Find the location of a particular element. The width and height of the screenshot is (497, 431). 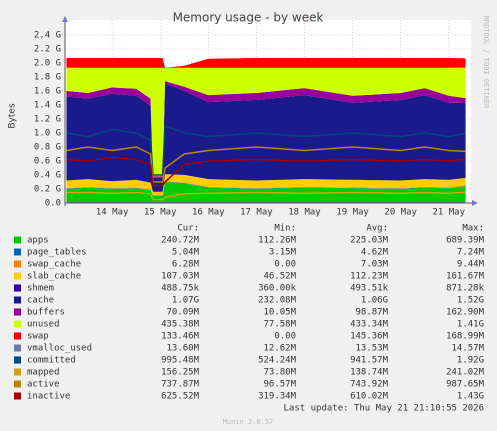

legend-stat: 689.39M is located at coordinates (465, 241).